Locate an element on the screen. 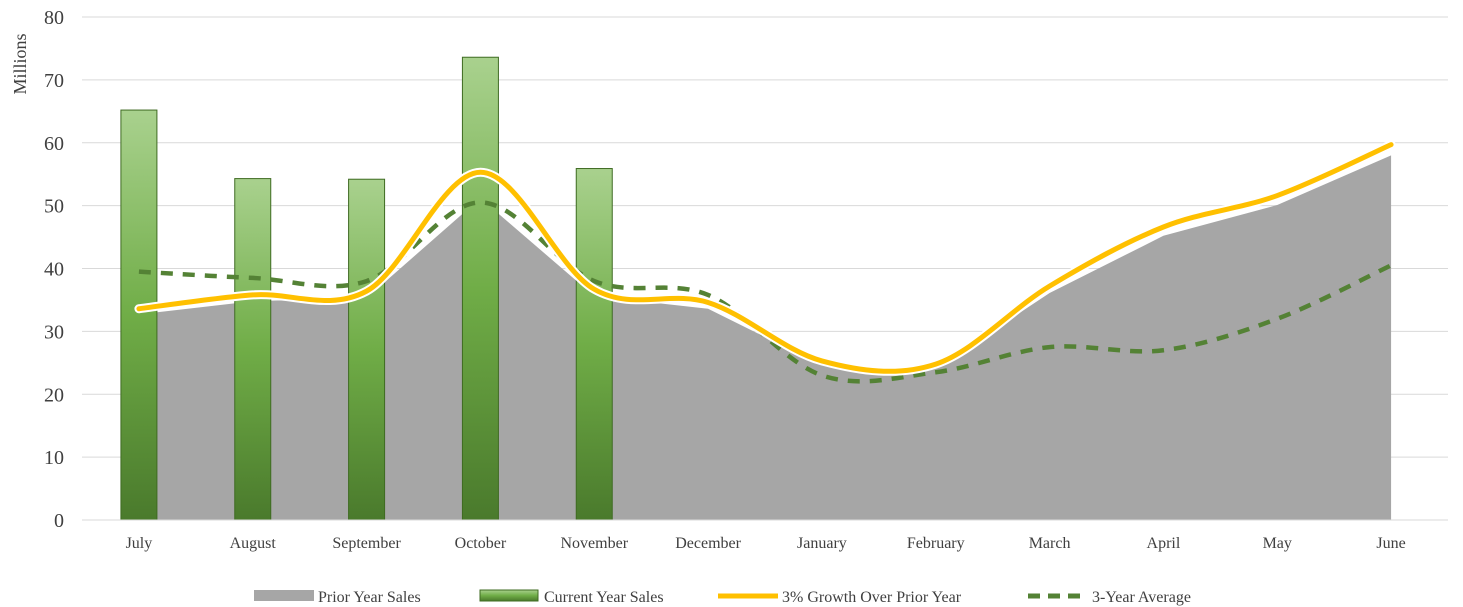 Image resolution: width=1463 pixels, height=607 pixels. y-tick-label: 0 is located at coordinates (59, 521).